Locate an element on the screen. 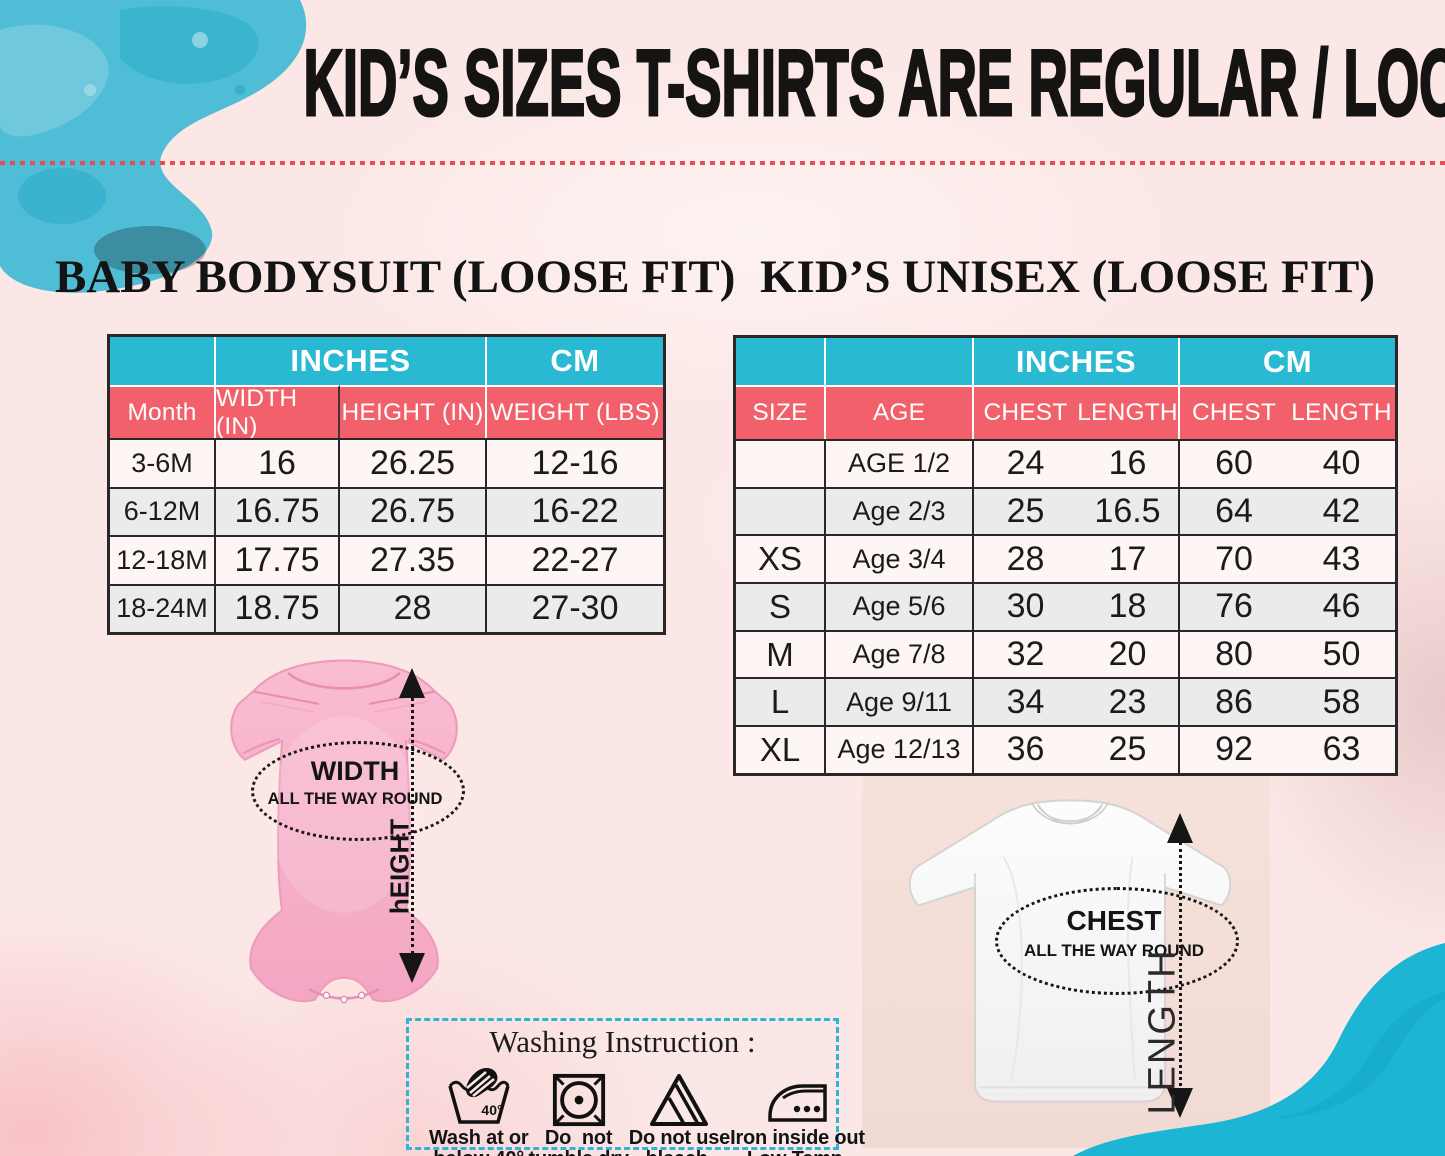 This screenshot has width=1445, height=1156. table-cell: 16 is located at coordinates (278, 462).